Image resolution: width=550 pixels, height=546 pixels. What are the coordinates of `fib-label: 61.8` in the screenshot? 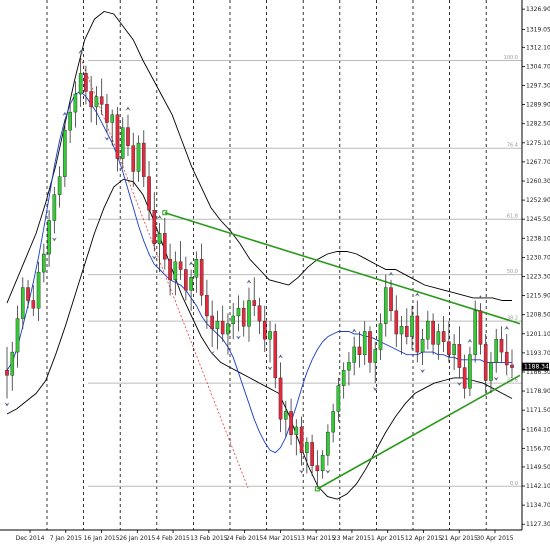 It's located at (512, 217).